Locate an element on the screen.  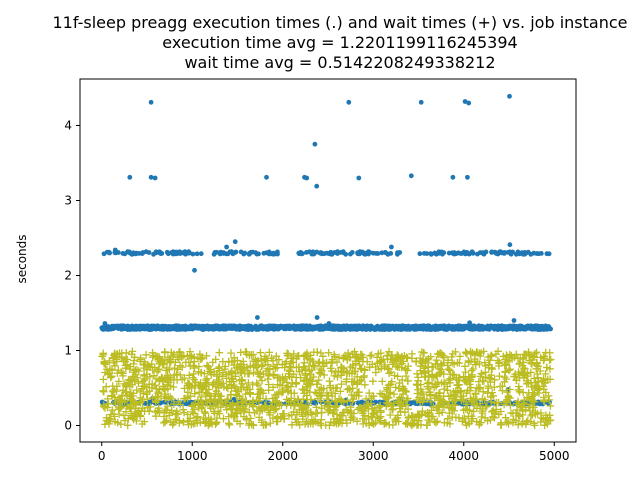
x-tick-label: 3000 is located at coordinates (373, 456).